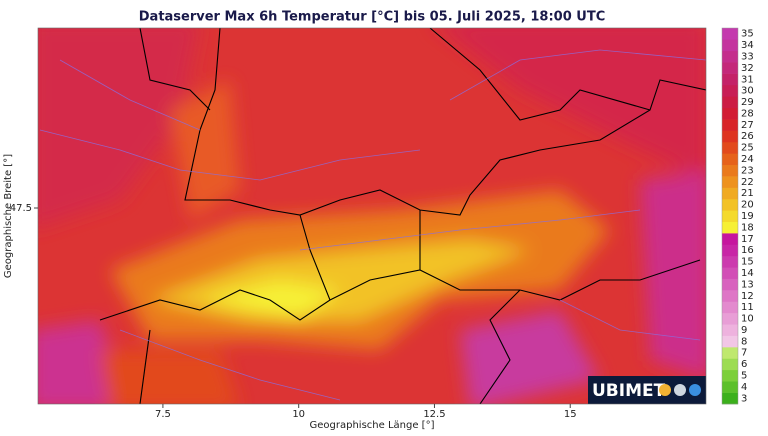  I want to click on colorbar-tick-label: 24, so click(747, 159).